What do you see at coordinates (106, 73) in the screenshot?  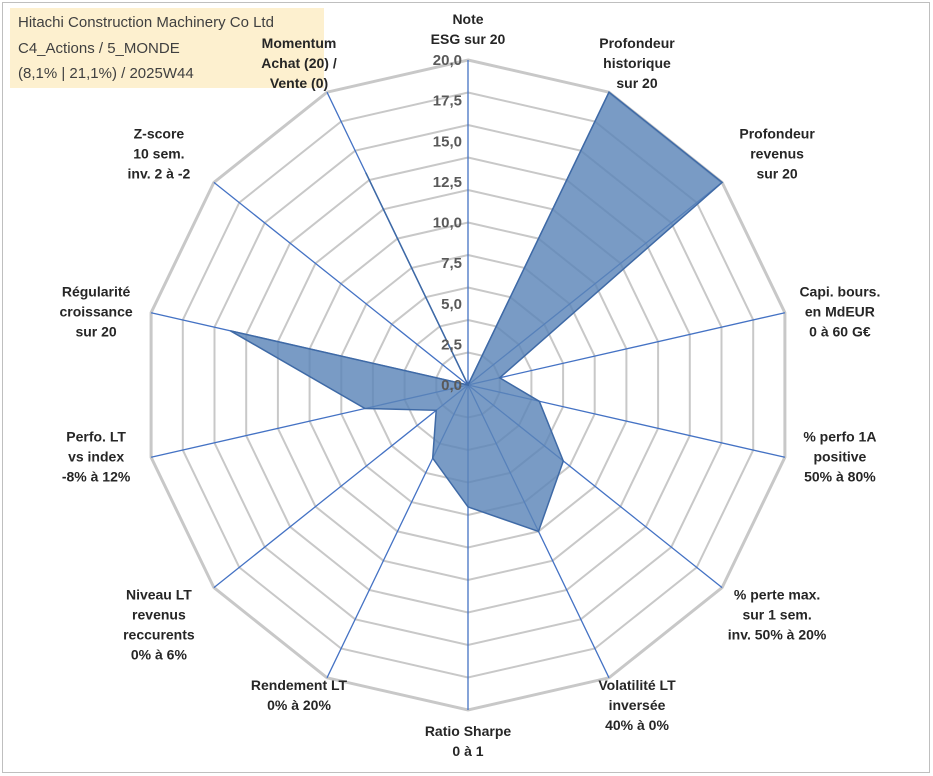 I see `title-range: (8,1% | 21,1%) / 2025W44` at bounding box center [106, 73].